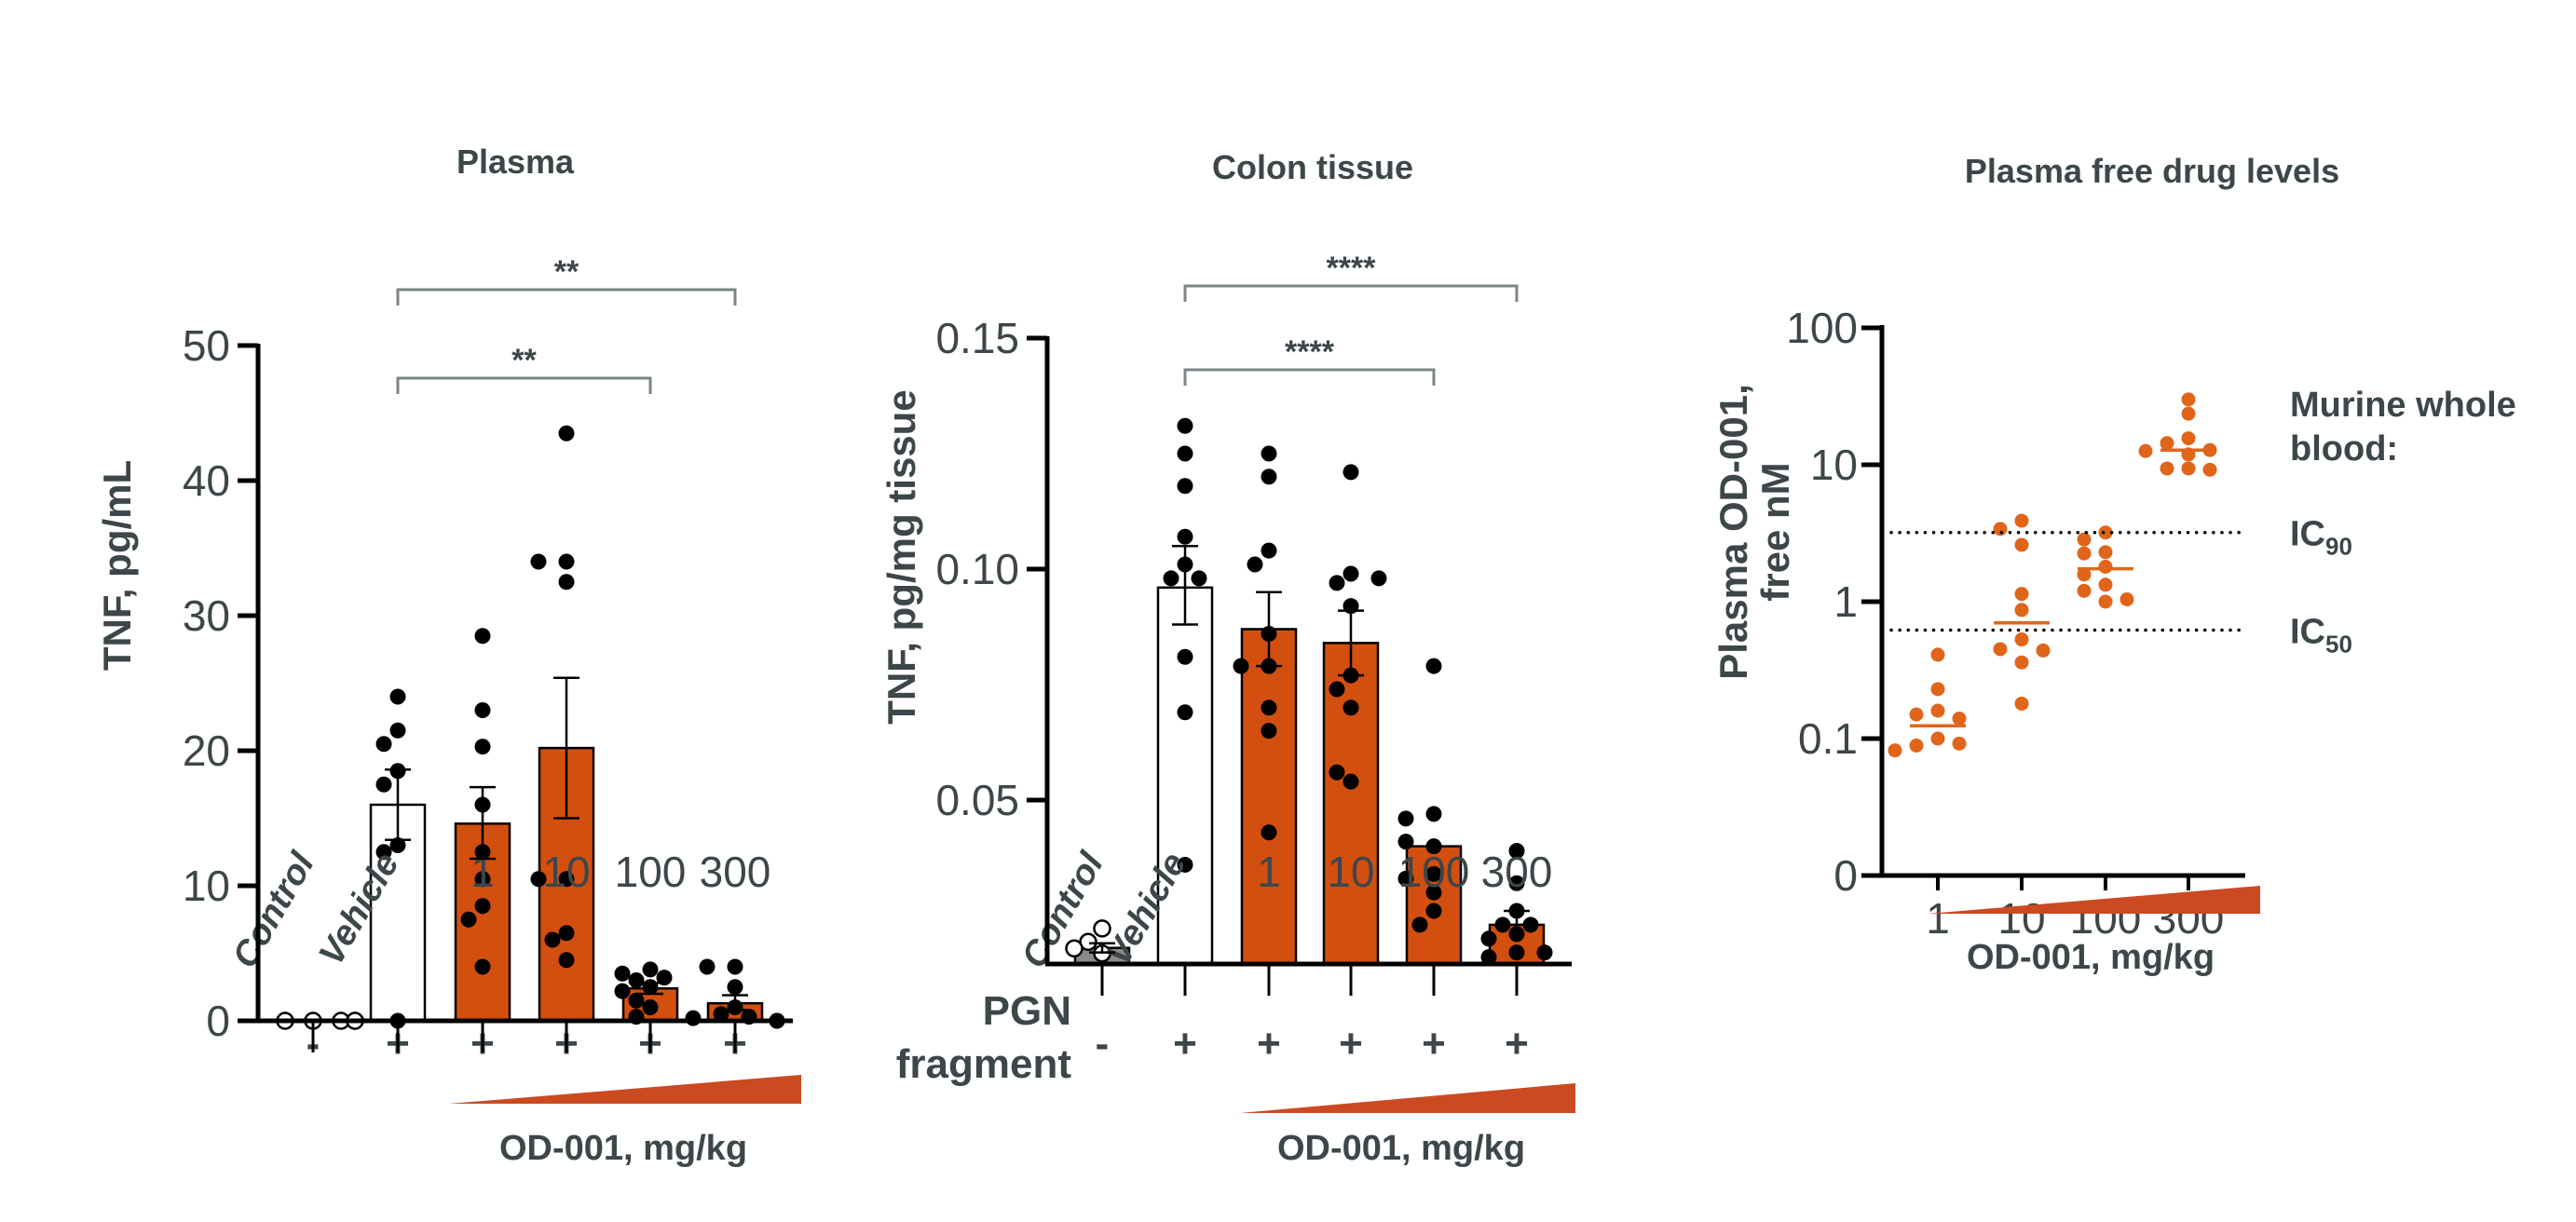 Image resolution: width=2576 pixels, height=1222 pixels. Describe the element at coordinates (206, 481) in the screenshot. I see `y-tick-label: 40` at that location.